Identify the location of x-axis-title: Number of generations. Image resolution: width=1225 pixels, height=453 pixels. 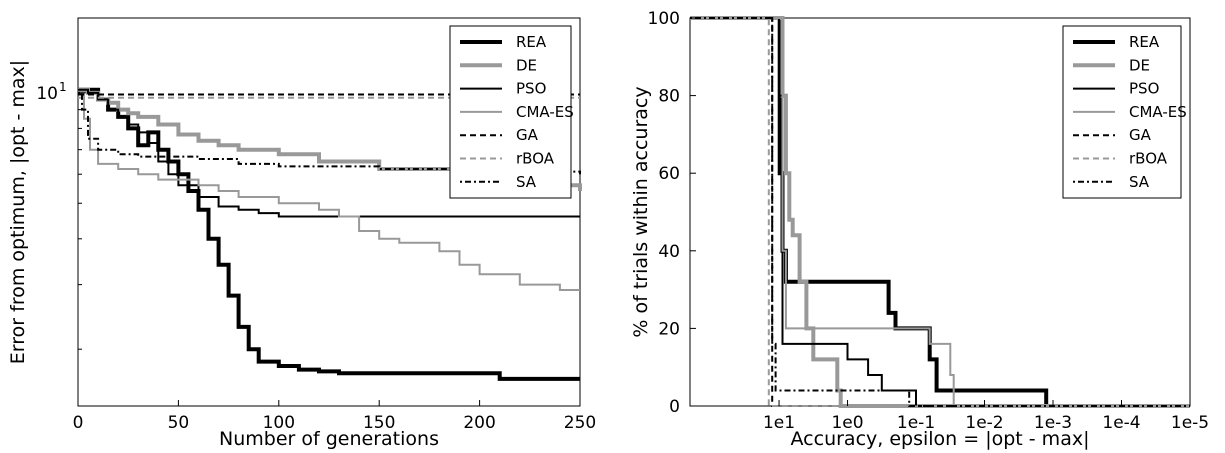
(329, 439).